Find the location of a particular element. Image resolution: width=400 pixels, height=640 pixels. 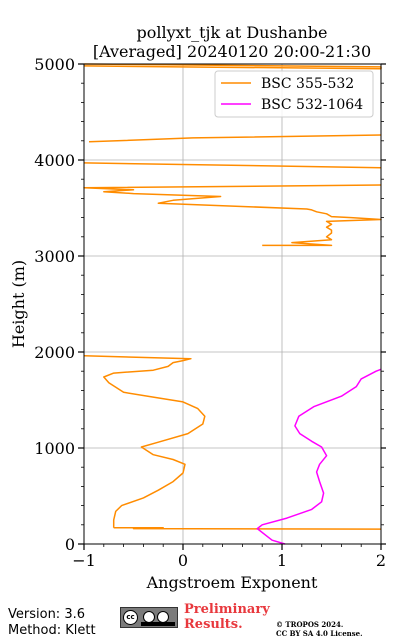

version-label: Version: 3.6 is located at coordinates (46, 614).